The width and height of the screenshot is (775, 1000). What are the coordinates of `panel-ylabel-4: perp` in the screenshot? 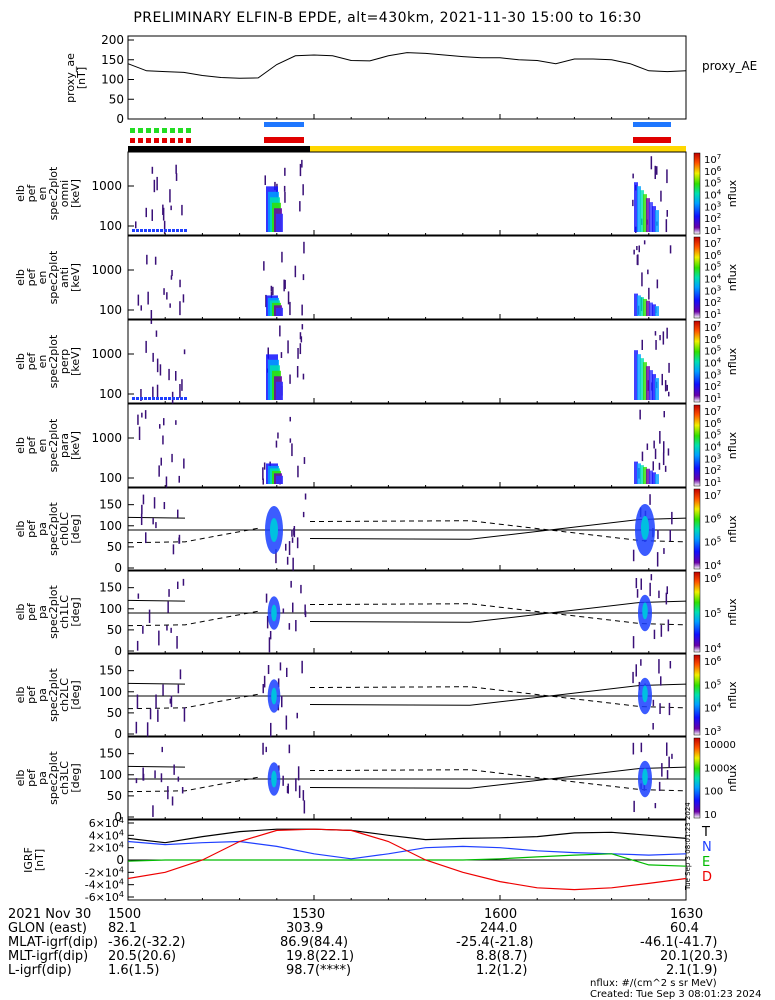 It's located at (64, 361).